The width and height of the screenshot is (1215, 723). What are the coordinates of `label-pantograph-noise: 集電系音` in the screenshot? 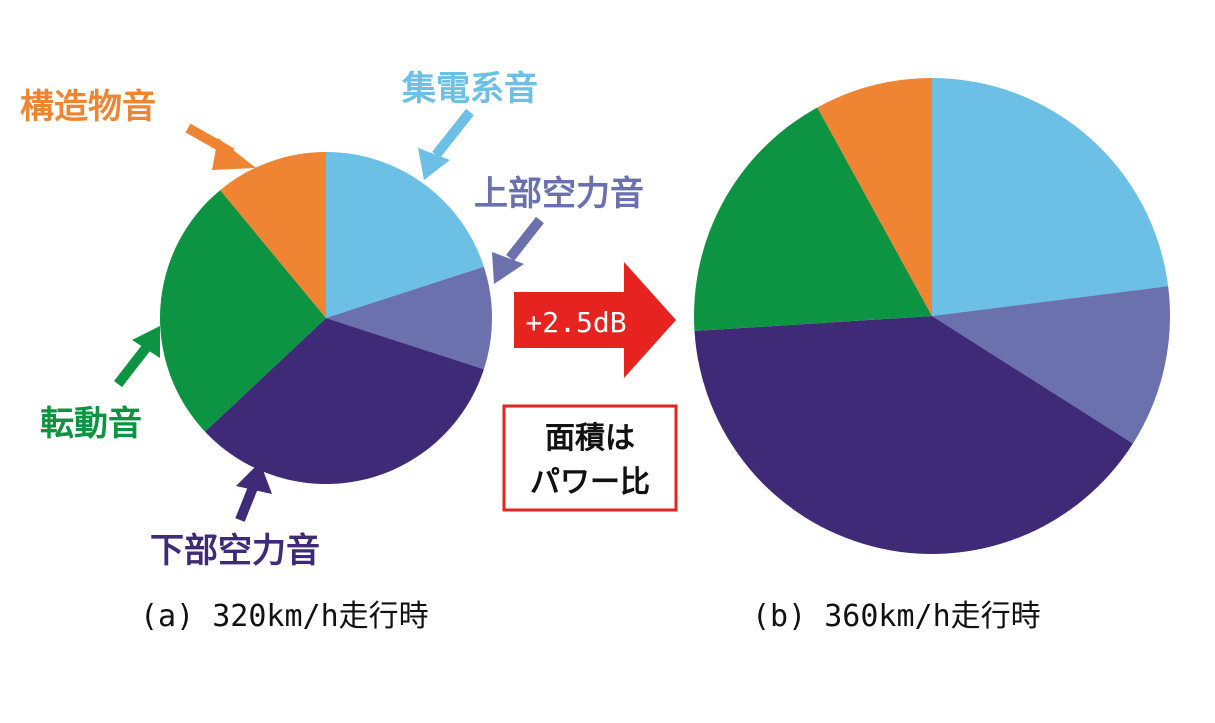 It's located at (469, 89).